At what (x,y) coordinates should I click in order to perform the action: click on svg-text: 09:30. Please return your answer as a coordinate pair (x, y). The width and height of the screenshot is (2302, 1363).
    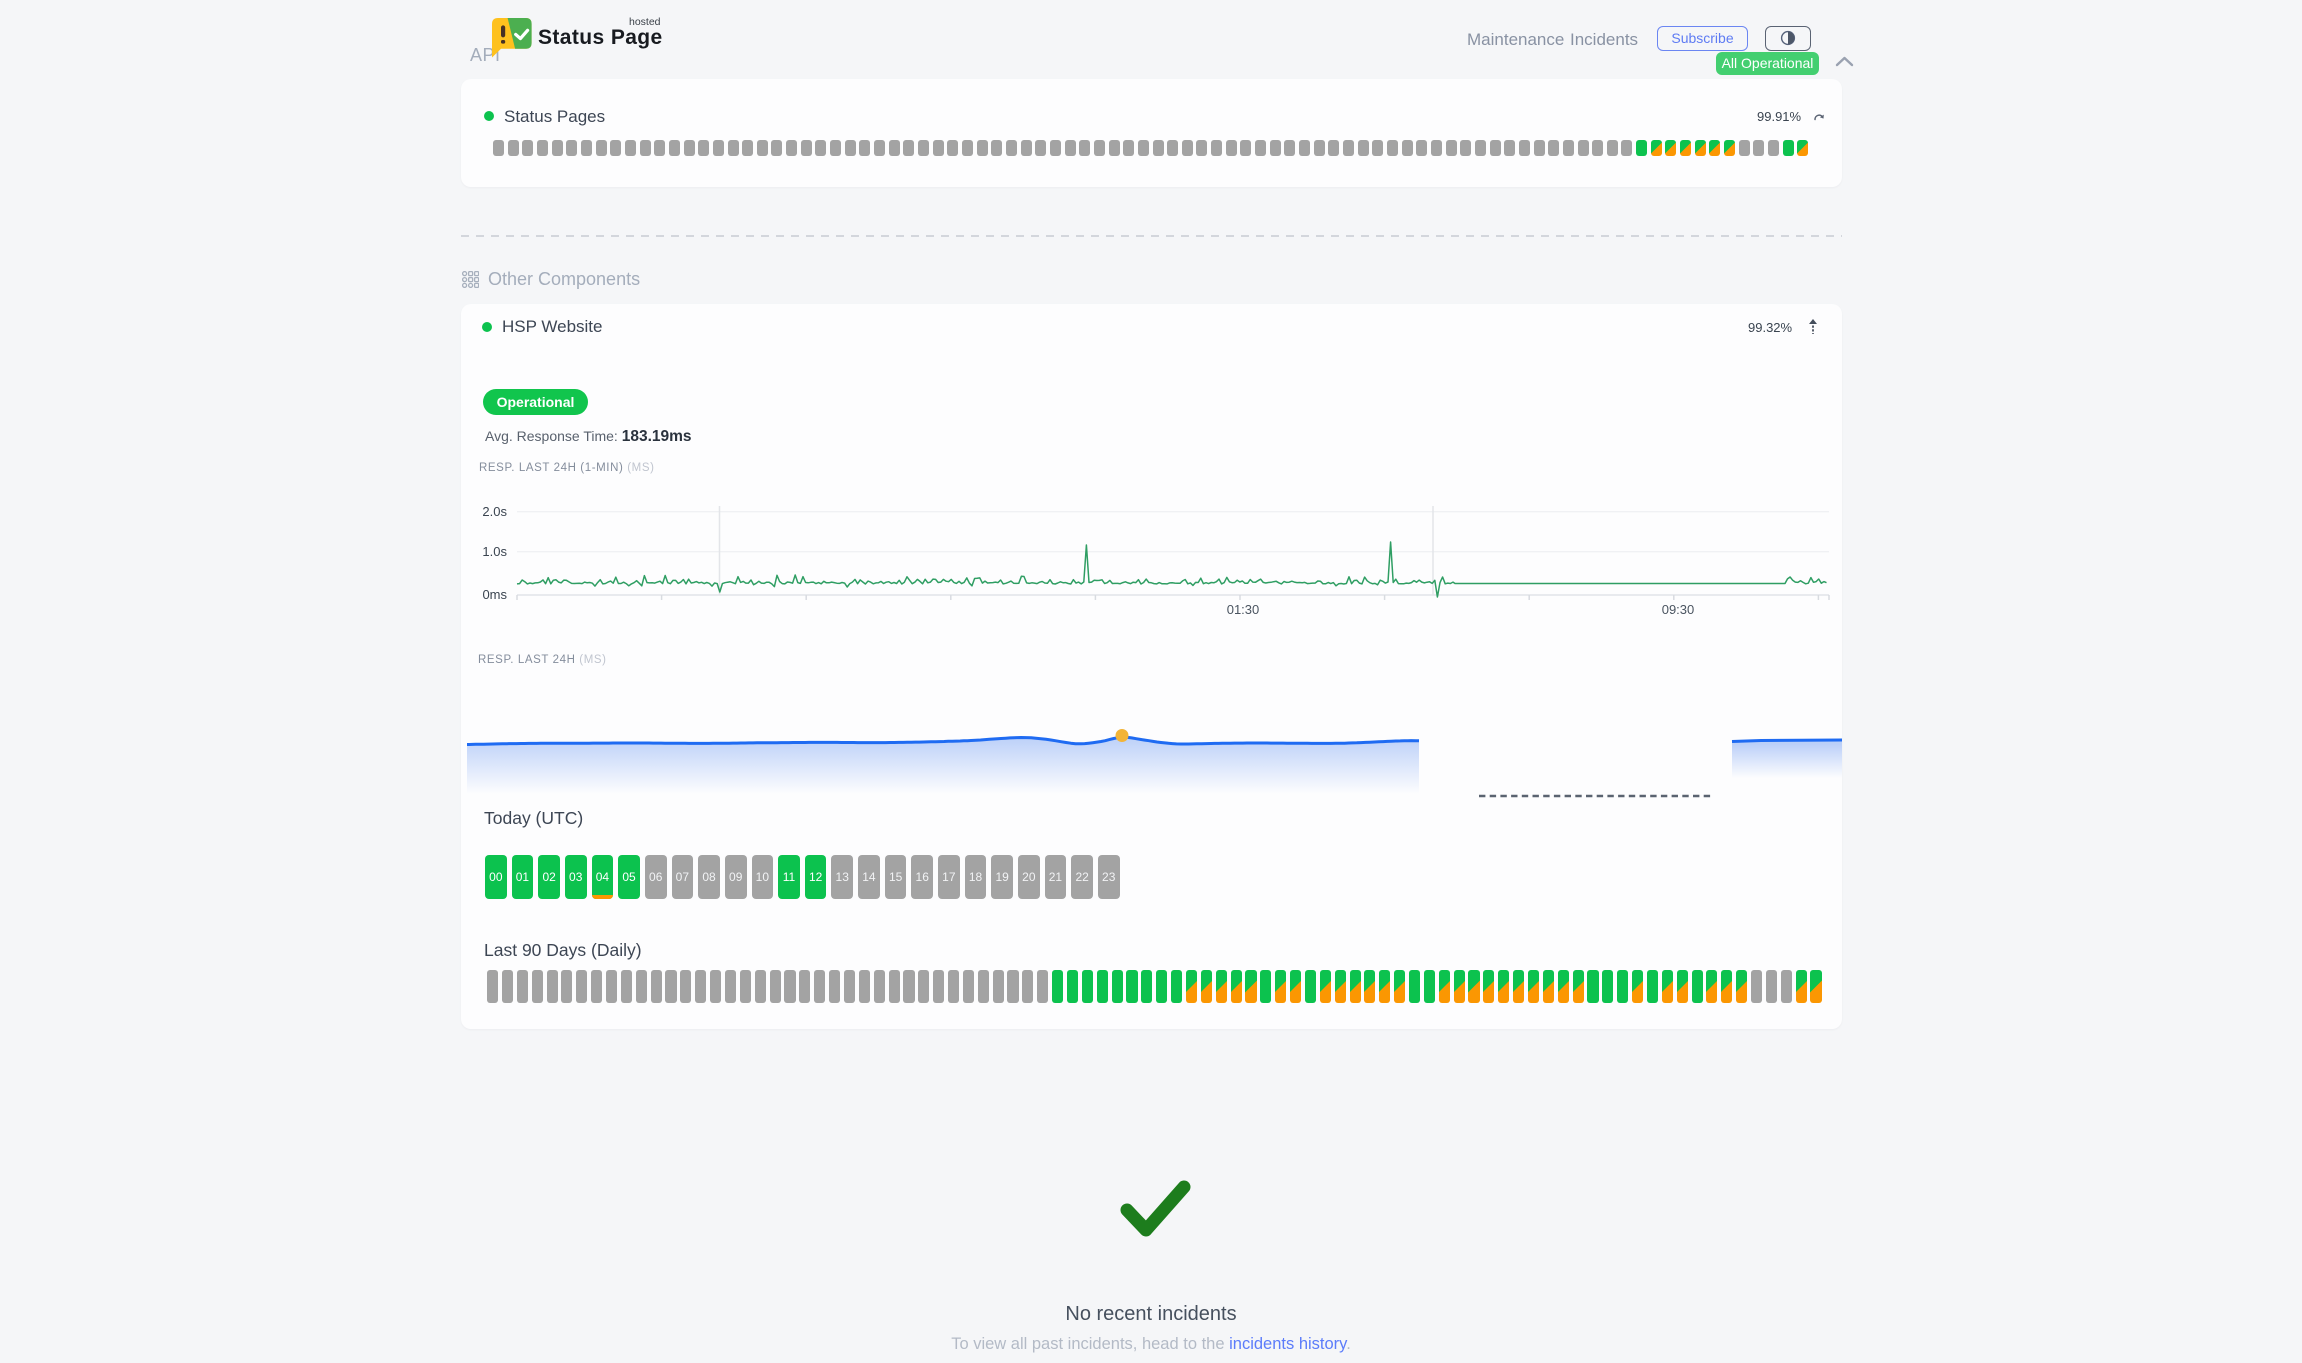
    Looking at the image, I should click on (1678, 609).